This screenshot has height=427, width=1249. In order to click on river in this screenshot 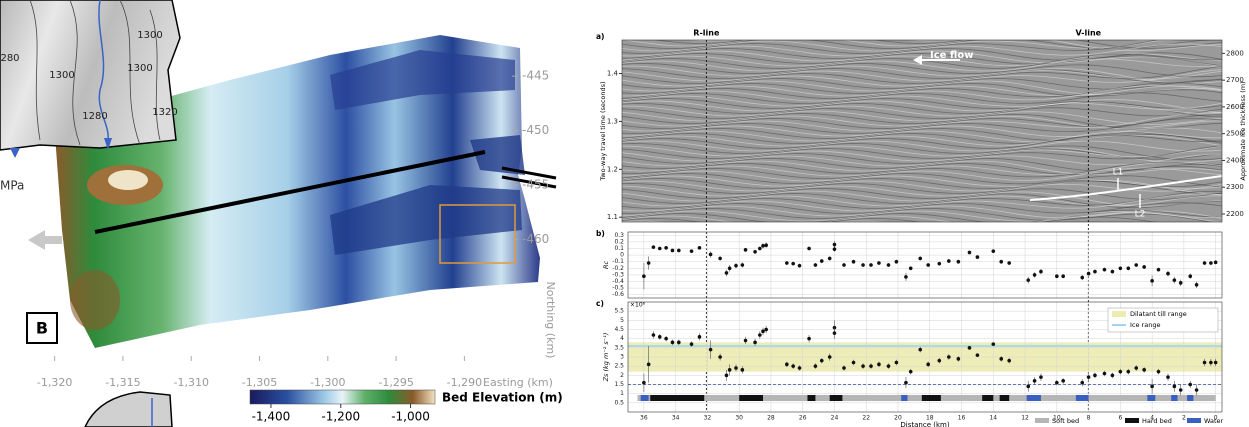, I will do `click(103, 70)`.